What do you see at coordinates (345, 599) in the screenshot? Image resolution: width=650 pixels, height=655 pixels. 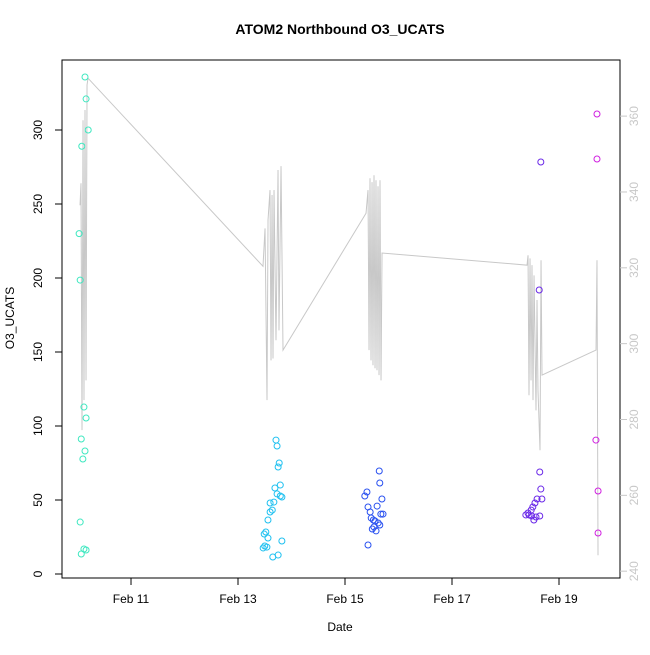 I see `x-tick-label: Feb 15` at bounding box center [345, 599].